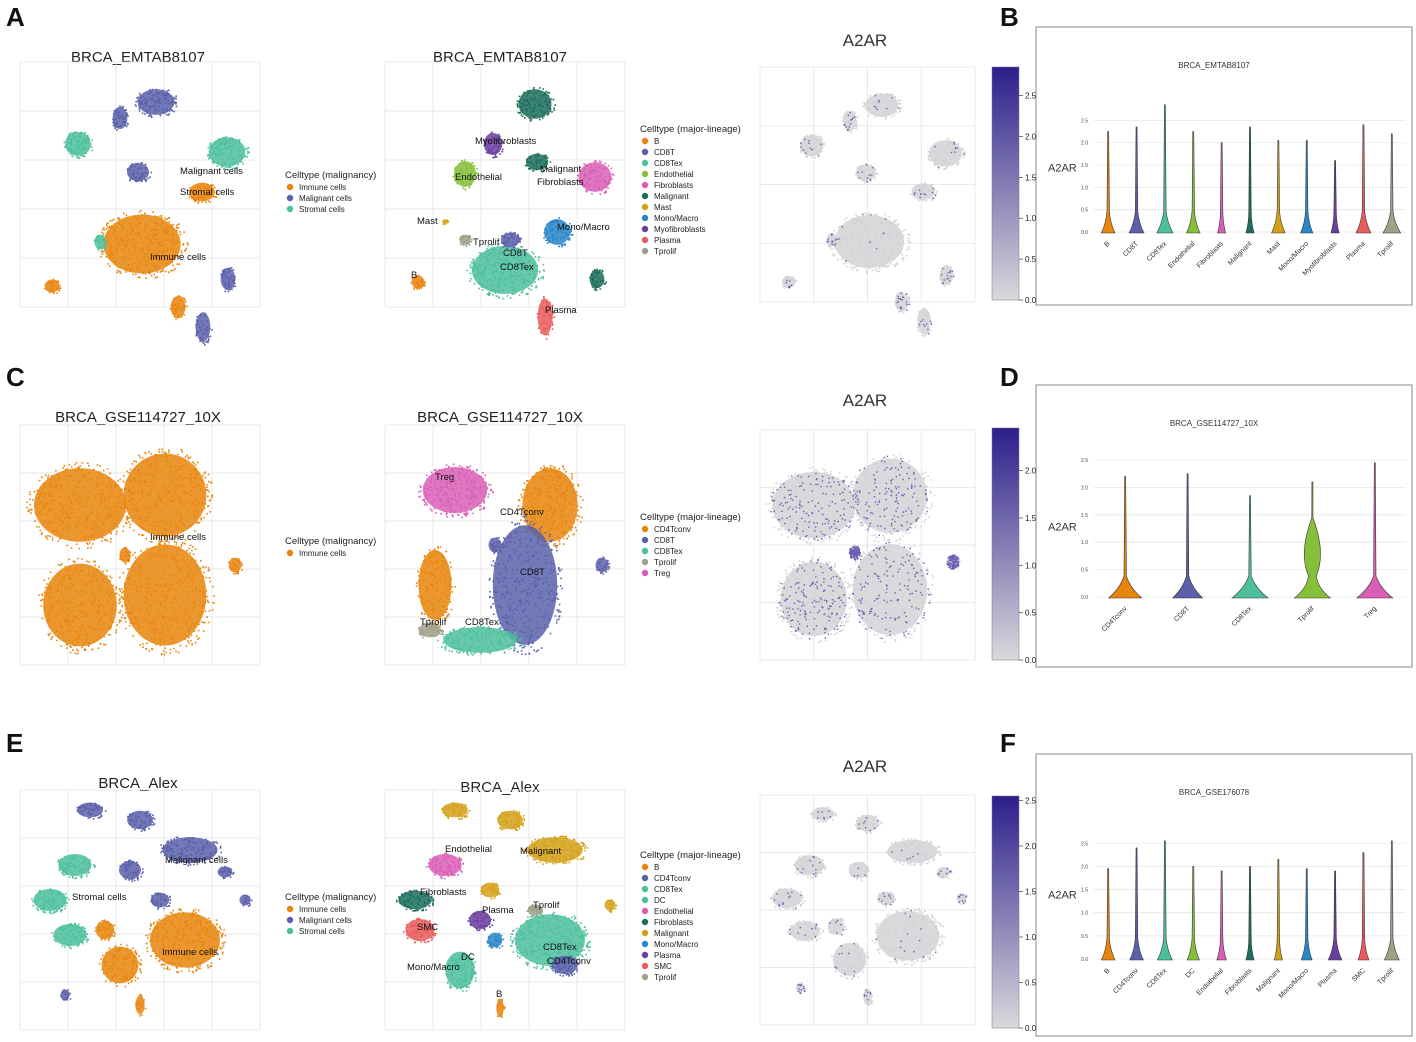  I want to click on cluster-label: CD4Tconv, so click(522, 512).